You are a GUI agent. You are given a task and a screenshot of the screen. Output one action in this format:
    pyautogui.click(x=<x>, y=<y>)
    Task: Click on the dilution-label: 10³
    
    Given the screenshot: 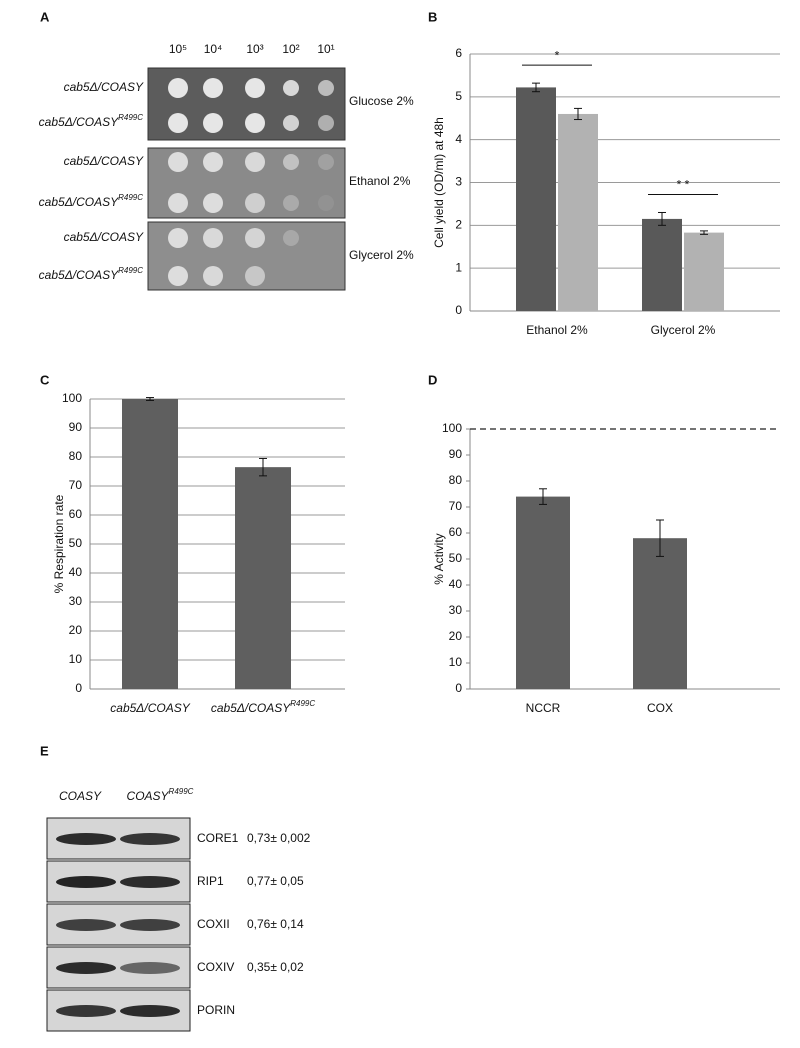 What is the action you would take?
    pyautogui.click(x=254, y=49)
    